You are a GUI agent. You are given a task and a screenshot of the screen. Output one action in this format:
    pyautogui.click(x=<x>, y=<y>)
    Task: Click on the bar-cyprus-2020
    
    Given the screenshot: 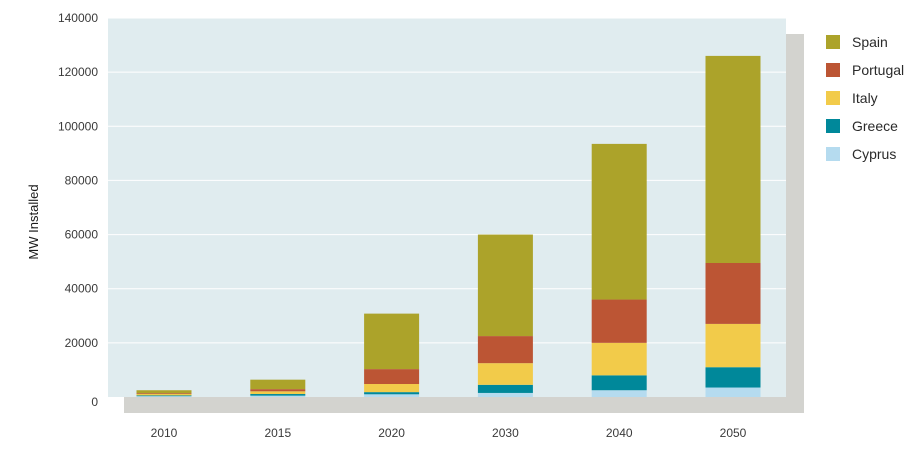 What is the action you would take?
    pyautogui.click(x=392, y=395)
    